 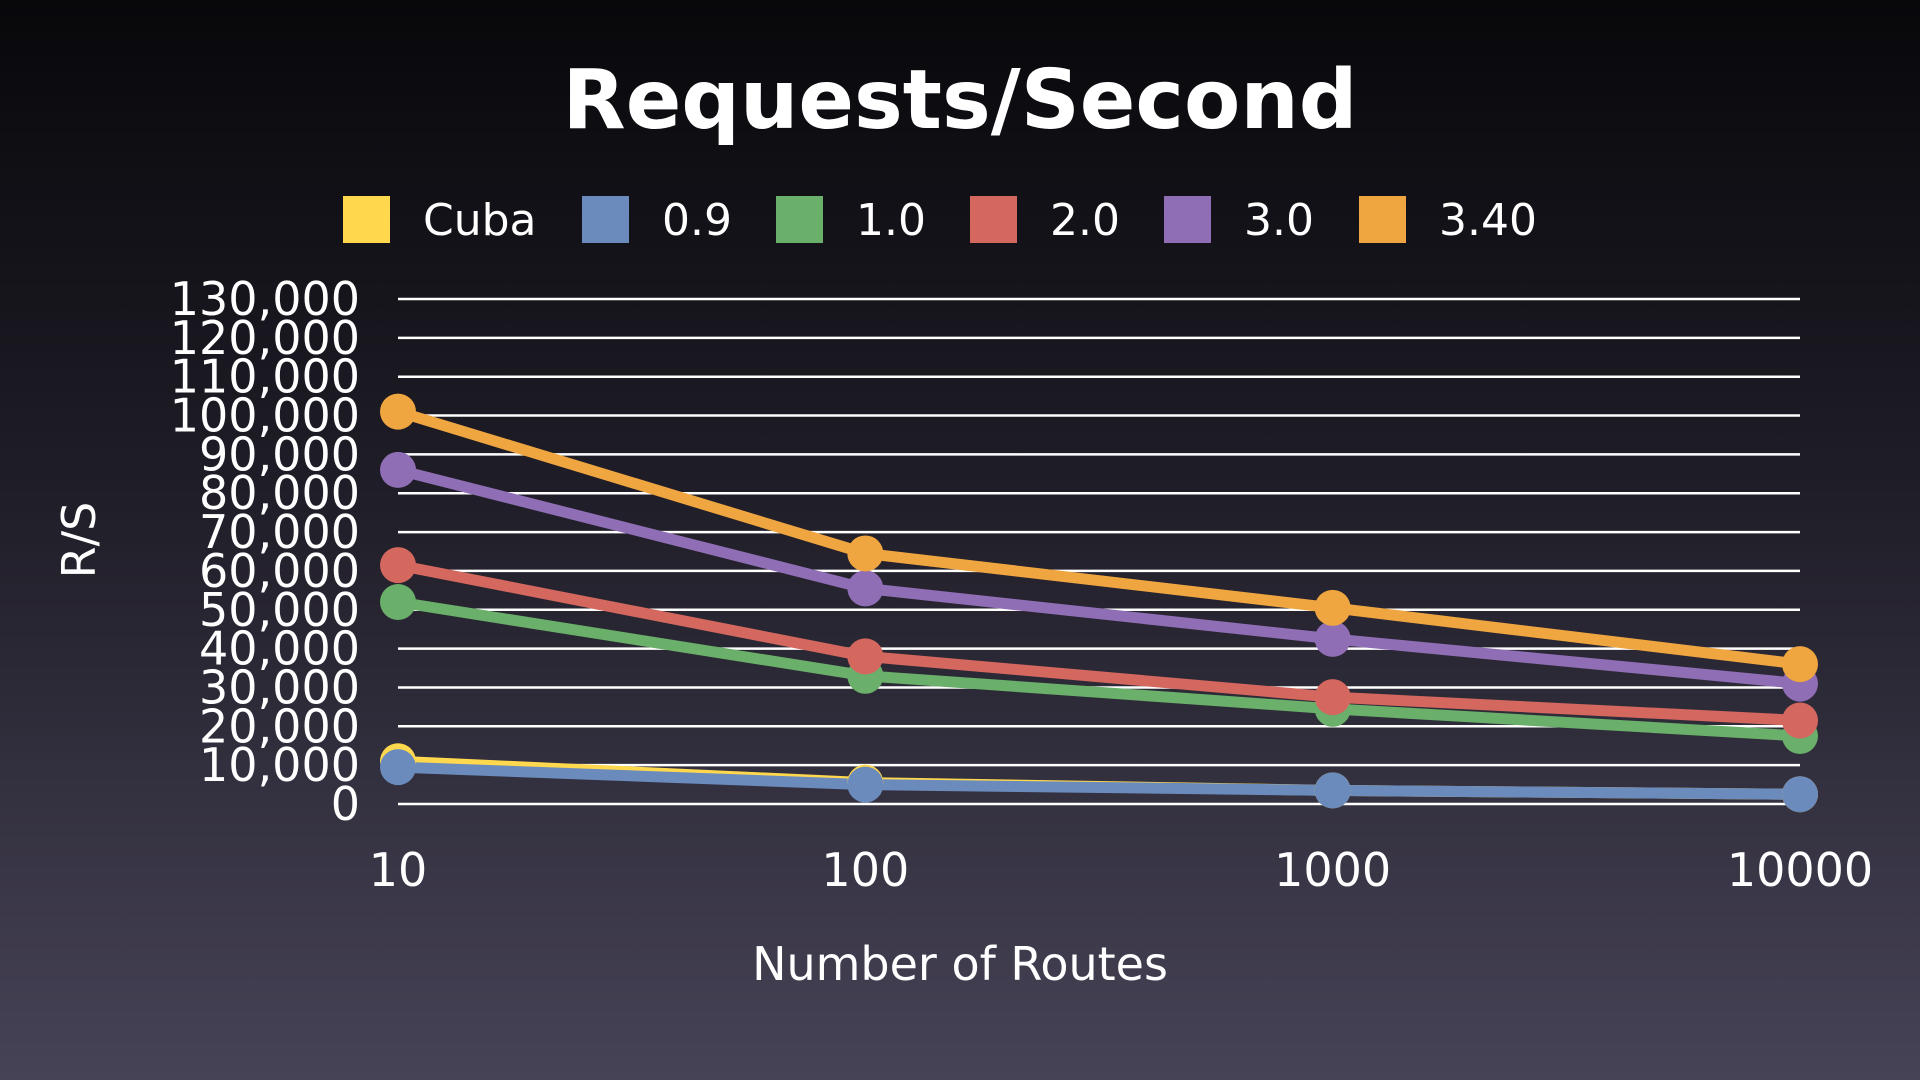 I want to click on legend-label: 1.0, so click(x=891, y=220).